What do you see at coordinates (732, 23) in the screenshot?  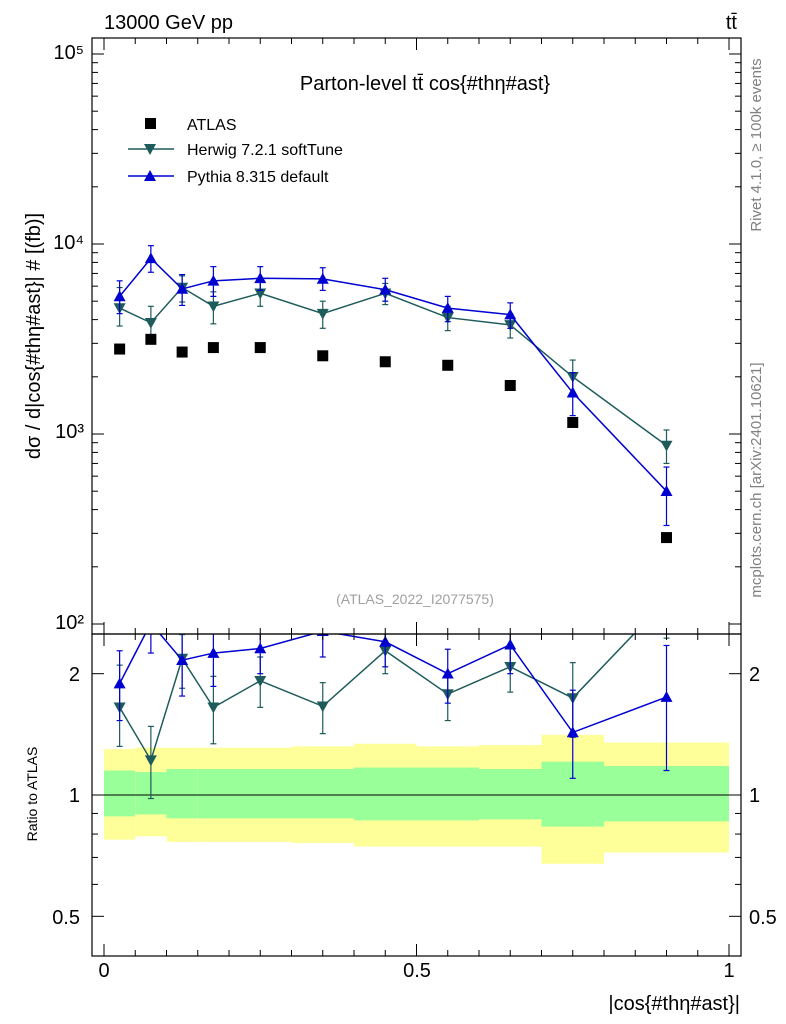 I see `process-label: tt̄` at bounding box center [732, 23].